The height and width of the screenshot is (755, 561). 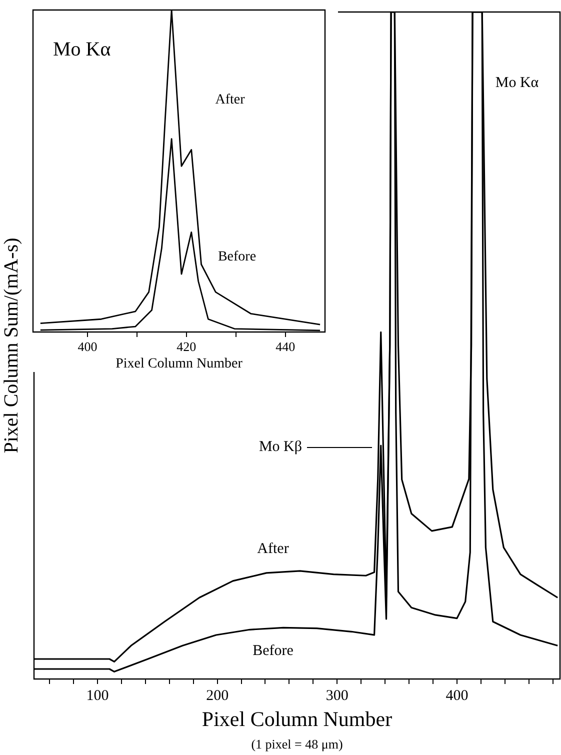 What do you see at coordinates (186, 346) in the screenshot?
I see `x-tick-label: 420` at bounding box center [186, 346].